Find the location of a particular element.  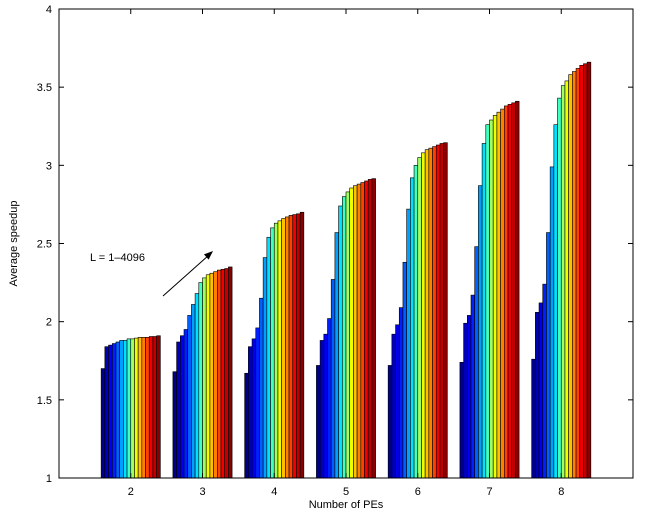

y-tick-label: 1 is located at coordinates (49, 479).